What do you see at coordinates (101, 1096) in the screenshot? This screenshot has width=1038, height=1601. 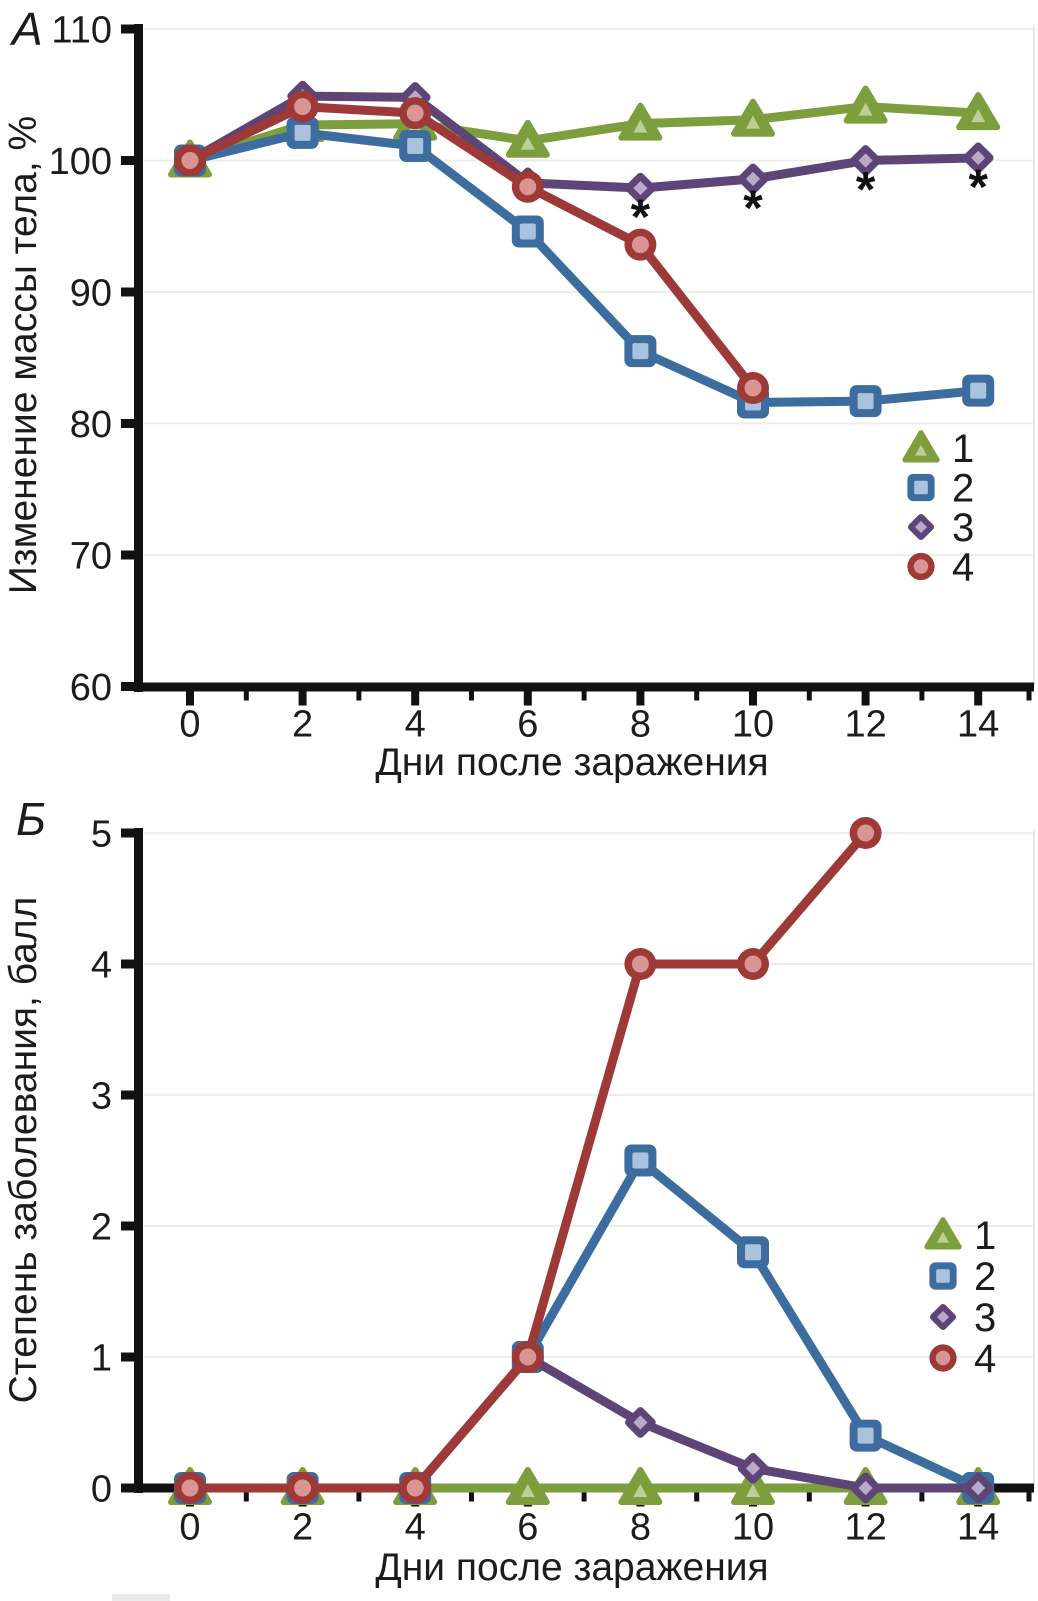 I see `tick-label: 3` at bounding box center [101, 1096].